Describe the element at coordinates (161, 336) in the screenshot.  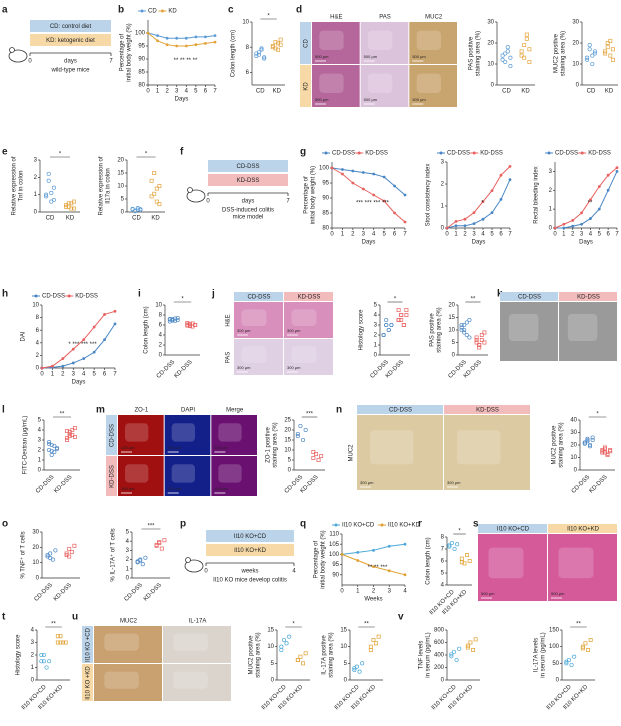
I see `y-tick-label: 4` at that location.